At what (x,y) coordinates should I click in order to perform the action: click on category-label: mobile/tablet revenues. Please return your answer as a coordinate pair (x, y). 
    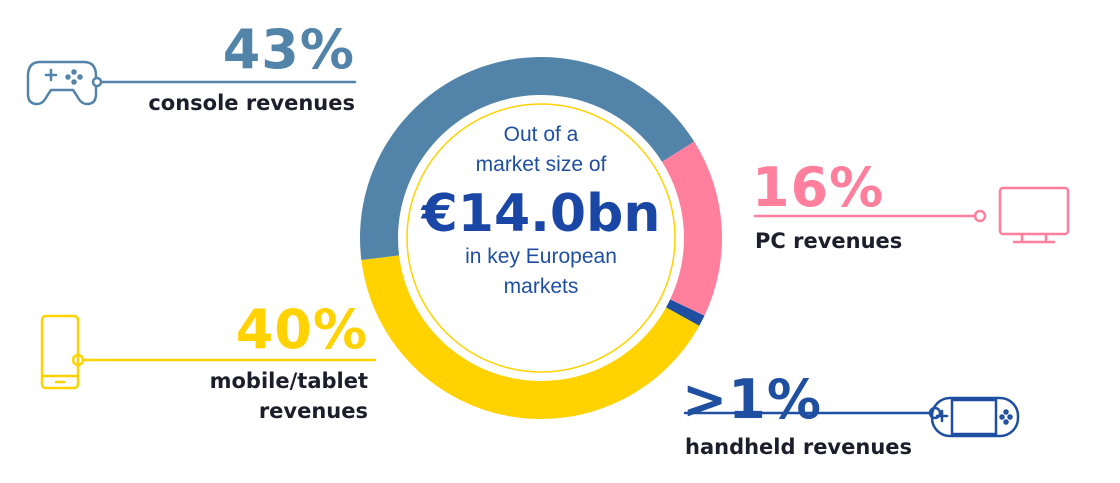
    Looking at the image, I should click on (288, 396).